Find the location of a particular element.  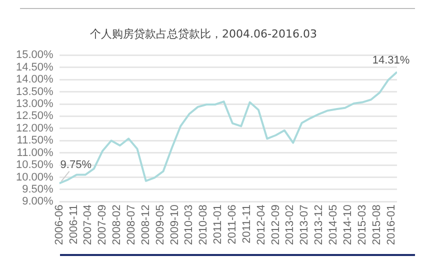

y-tick-label: 15.00% is located at coordinates (35, 55).